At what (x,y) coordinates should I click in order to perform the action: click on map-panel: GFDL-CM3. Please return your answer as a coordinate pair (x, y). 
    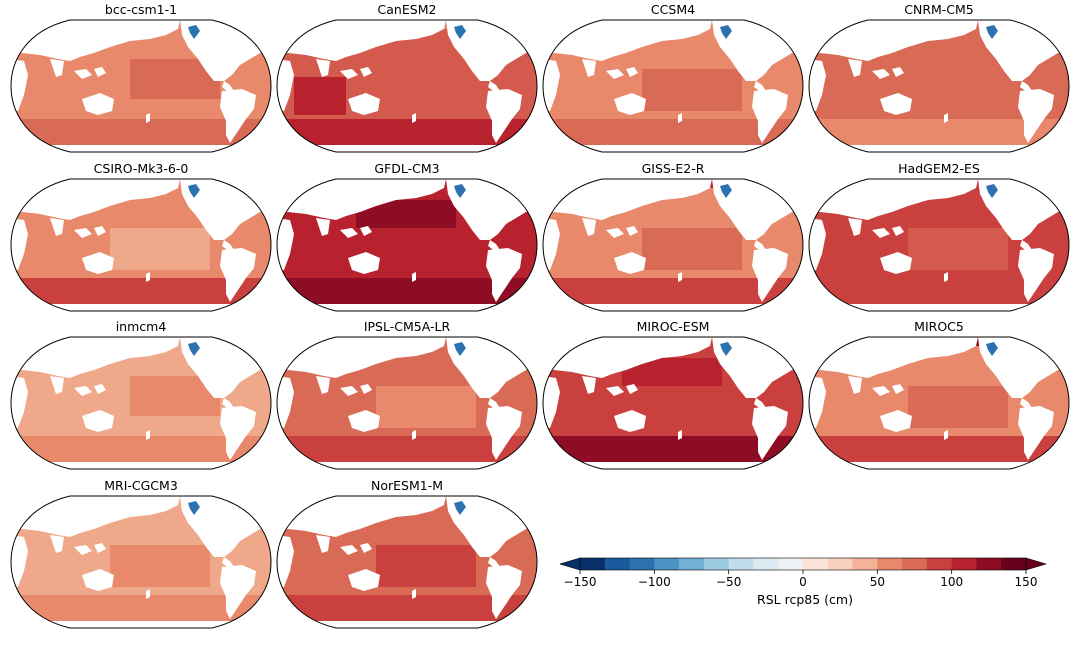
    Looking at the image, I should click on (407, 237).